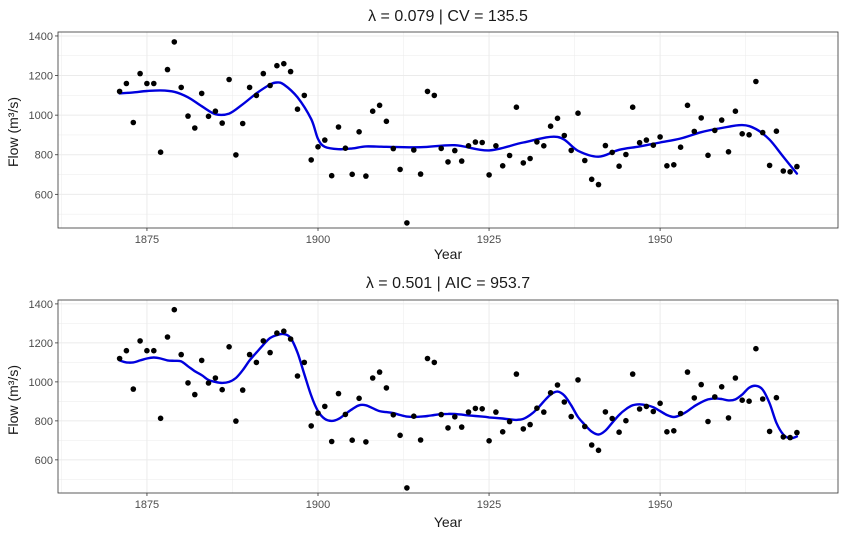 The height and width of the screenshot is (537, 848). What do you see at coordinates (43, 383) in the screenshot?
I see `bottom-panel-y-ticks: 600 800 1000 1200 1400` at bounding box center [43, 383].